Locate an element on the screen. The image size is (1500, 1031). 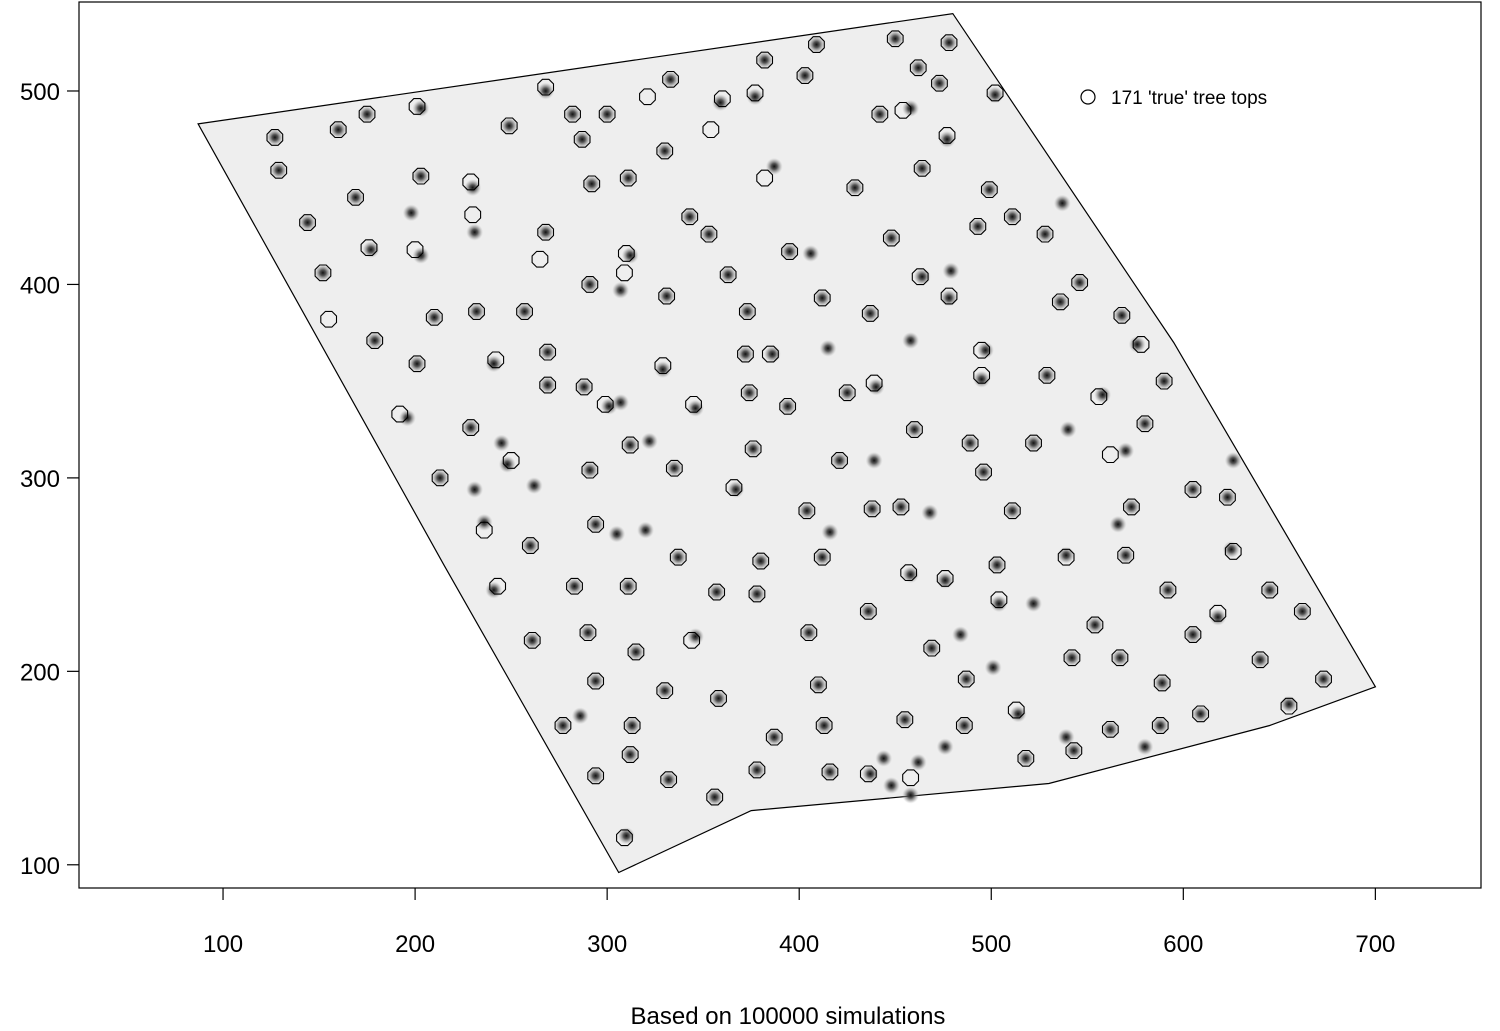
legend-label: 171 'true' tree tops is located at coordinates (1189, 98).